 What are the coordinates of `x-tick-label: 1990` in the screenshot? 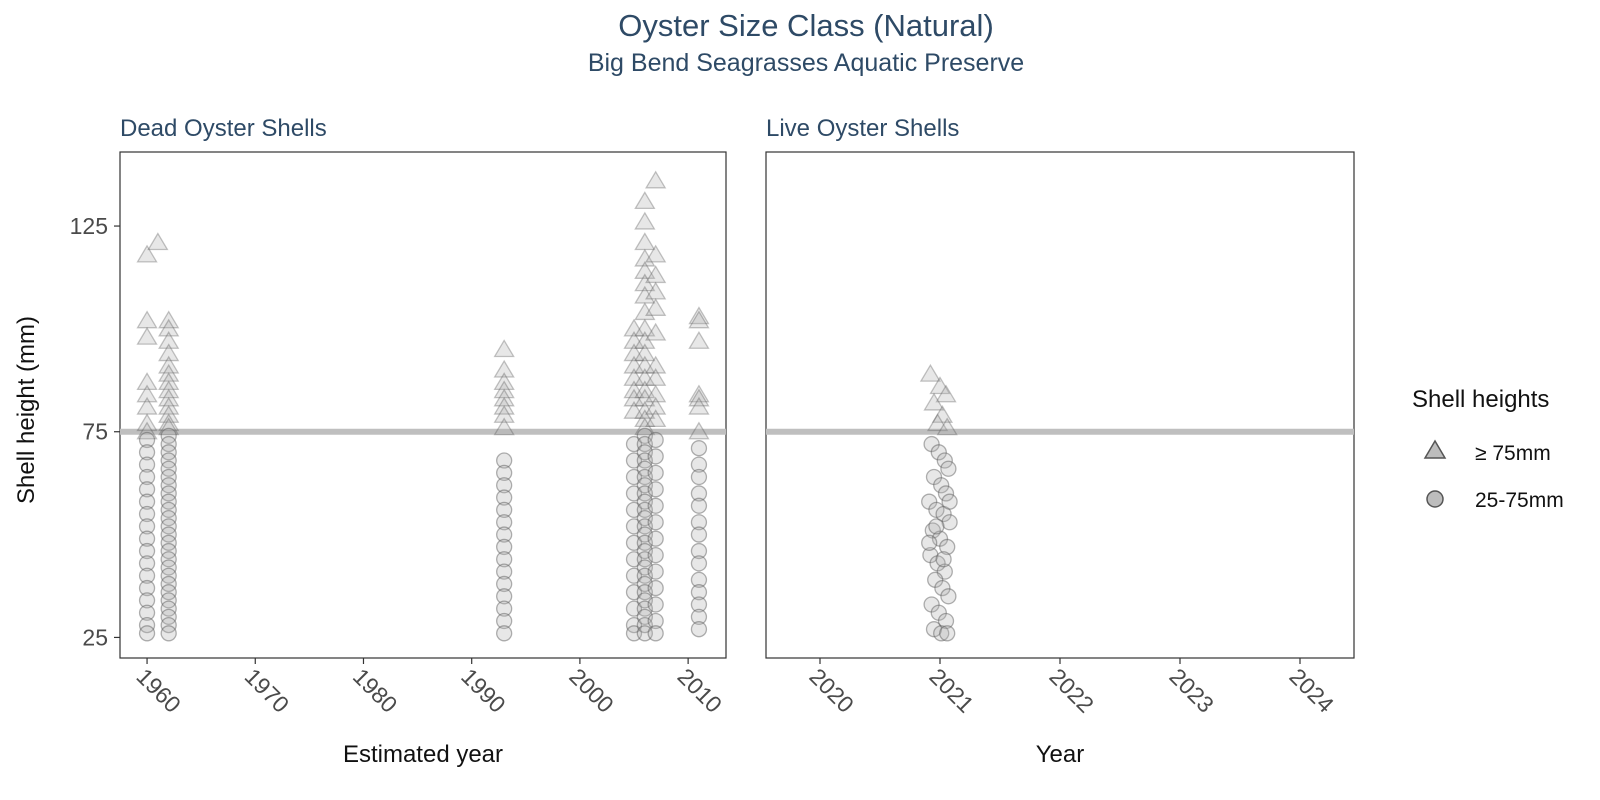 It's located at (483, 690).